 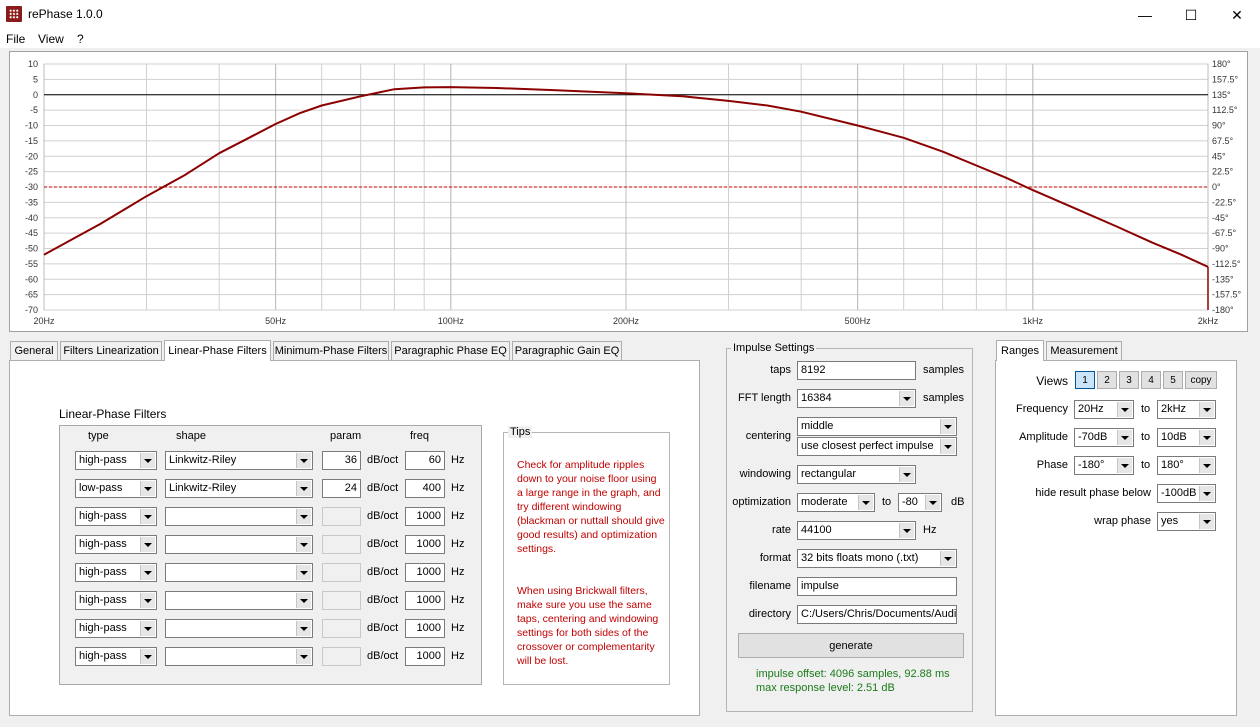 I want to click on phase-from-select: -180°, so click(x=1104, y=465).